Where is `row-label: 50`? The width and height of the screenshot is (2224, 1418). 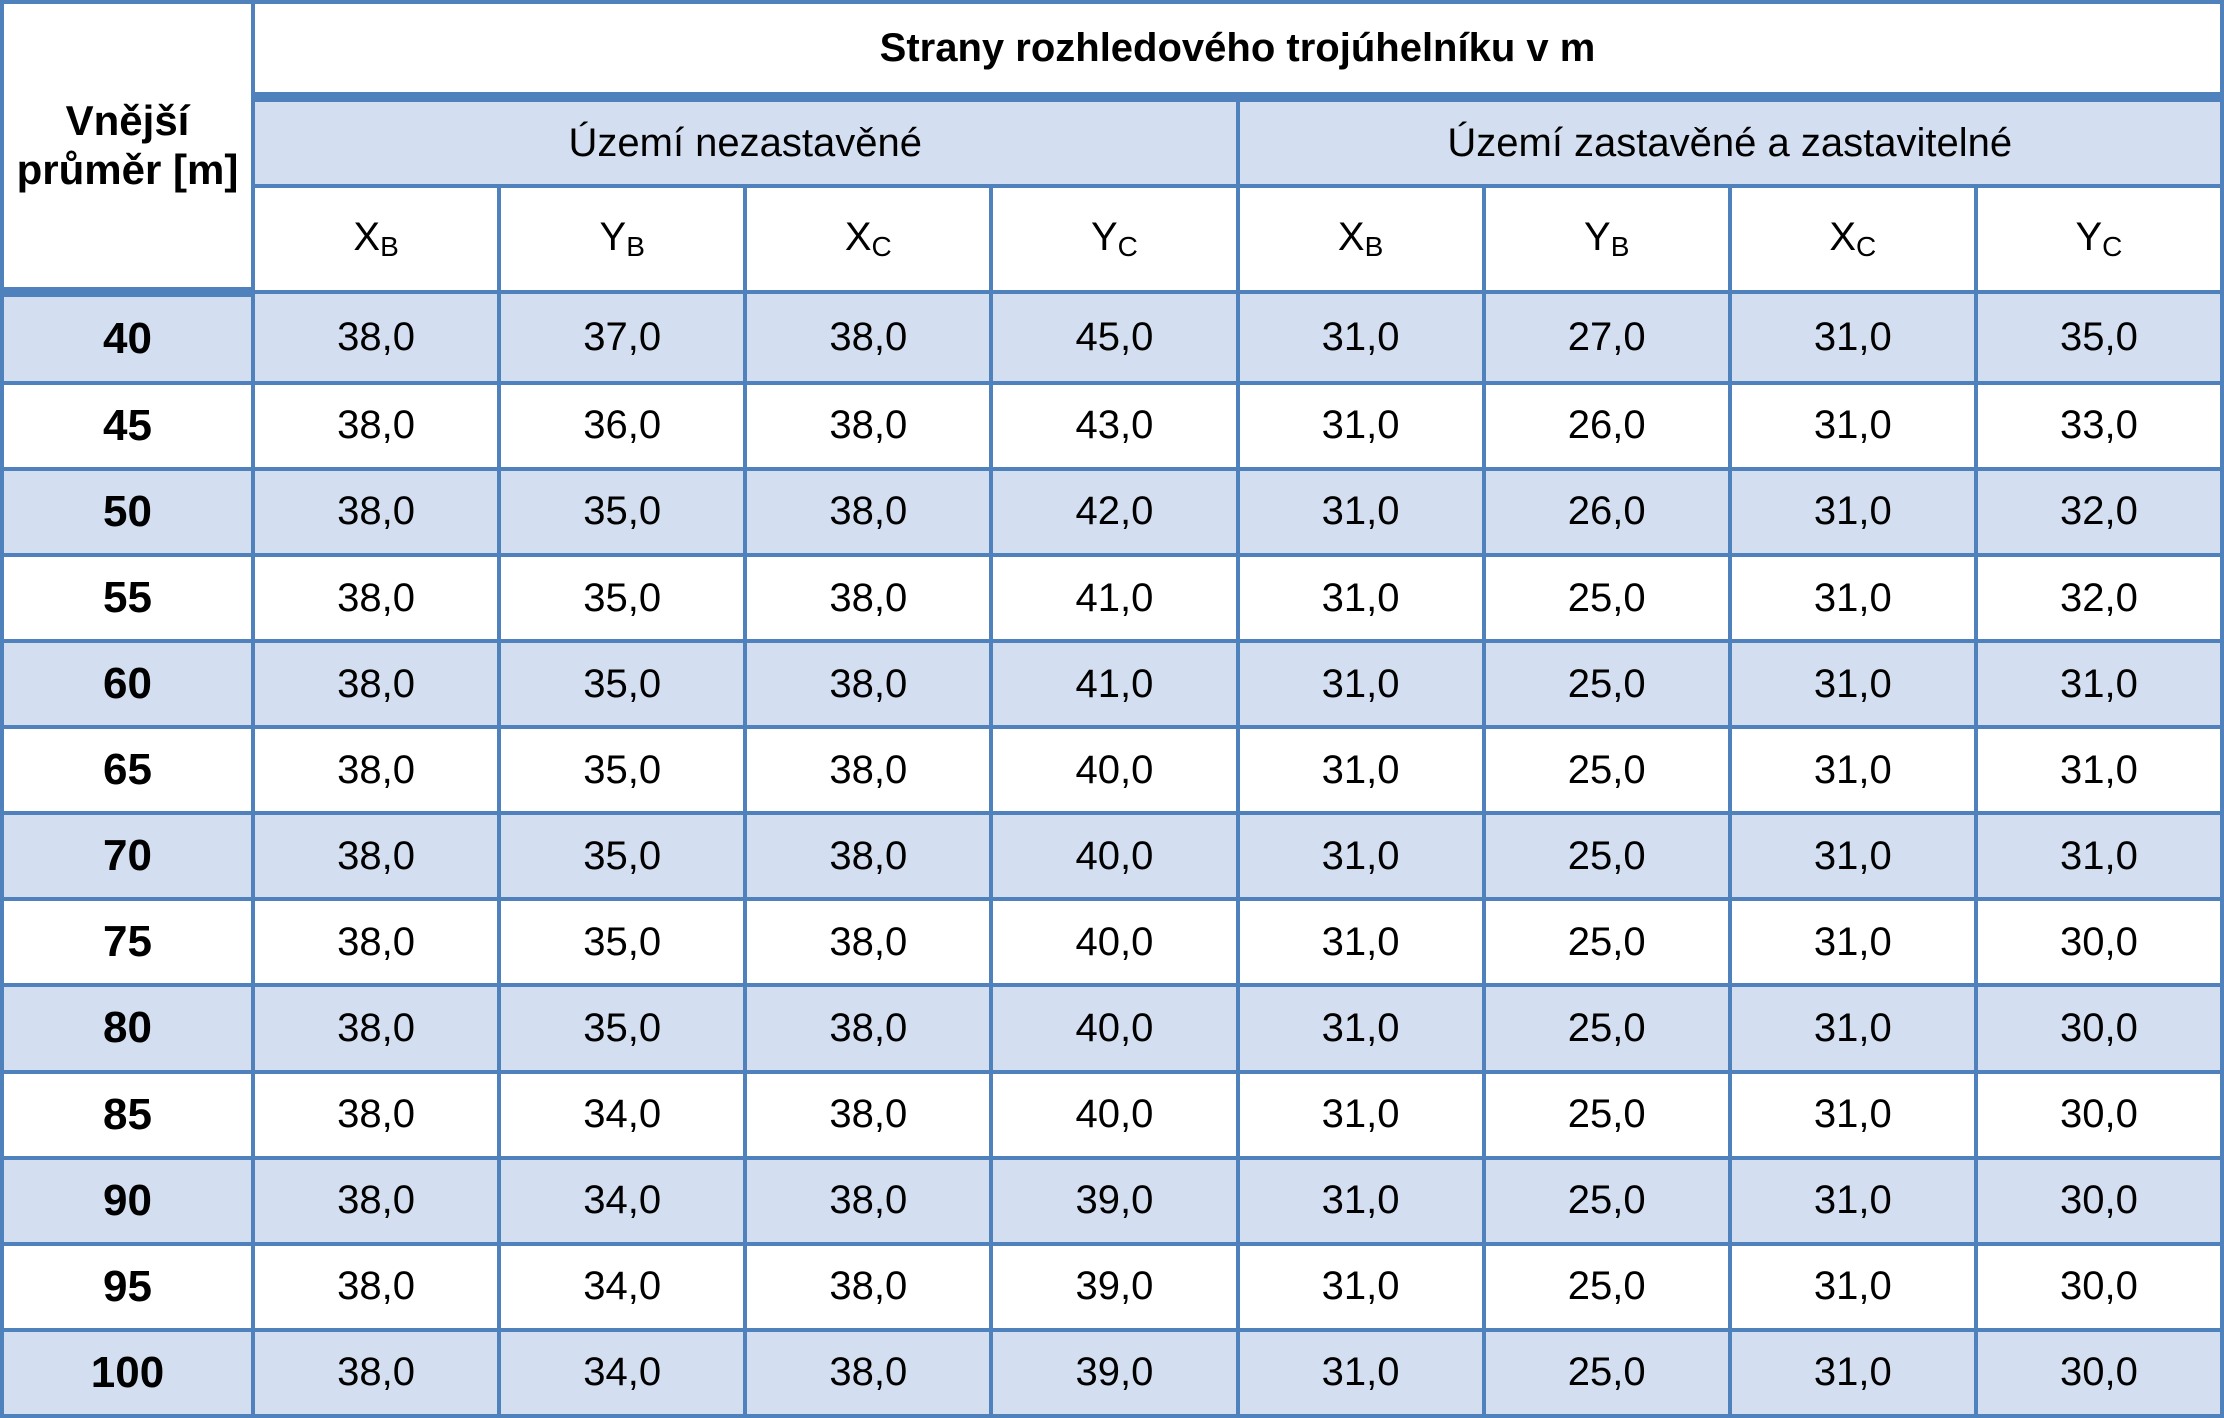
row-label: 50 is located at coordinates (127, 512).